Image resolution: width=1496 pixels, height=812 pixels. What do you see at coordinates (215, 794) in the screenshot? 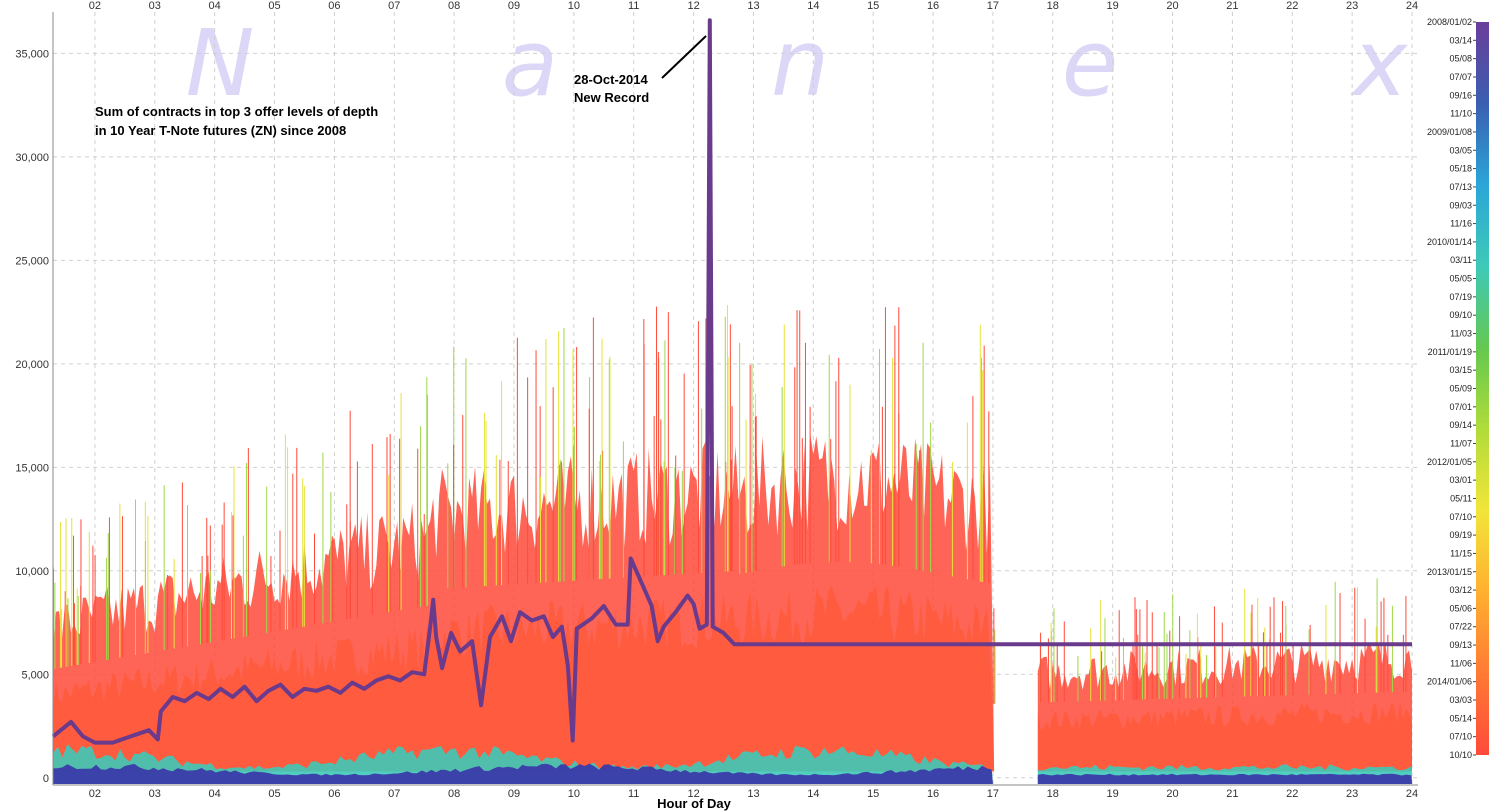
I see `x-tick-label-bottom: 04` at bounding box center [215, 794].